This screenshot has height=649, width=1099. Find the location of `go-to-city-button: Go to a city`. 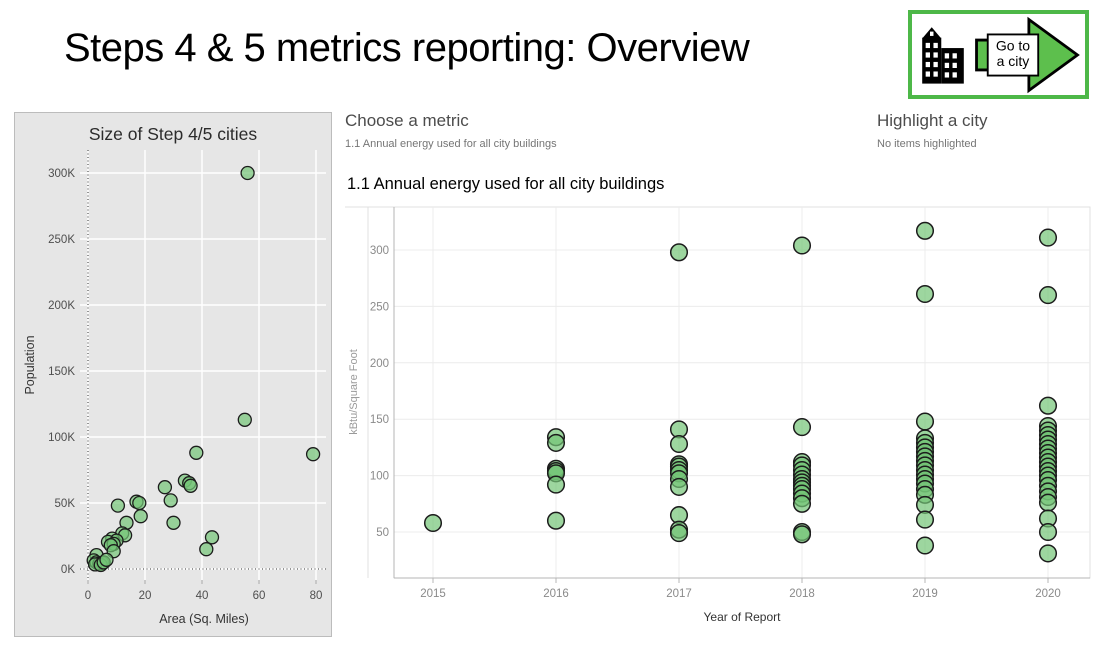

go-to-city-button: Go to a city is located at coordinates (998, 54).